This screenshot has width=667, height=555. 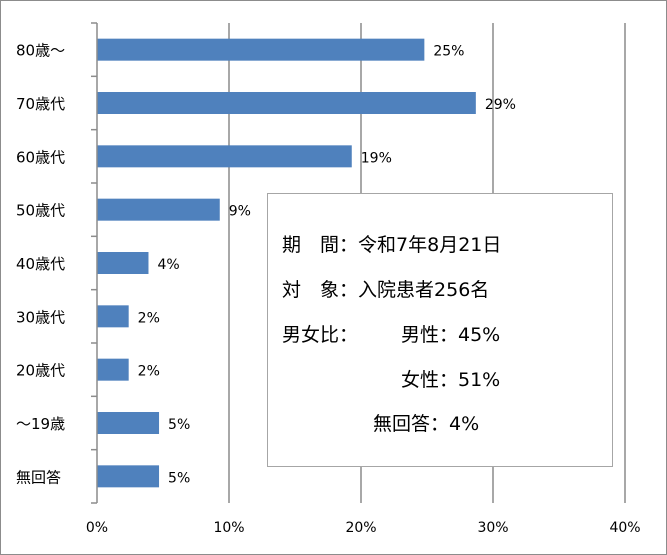 I want to click on target-label: 対, so click(x=292, y=290).